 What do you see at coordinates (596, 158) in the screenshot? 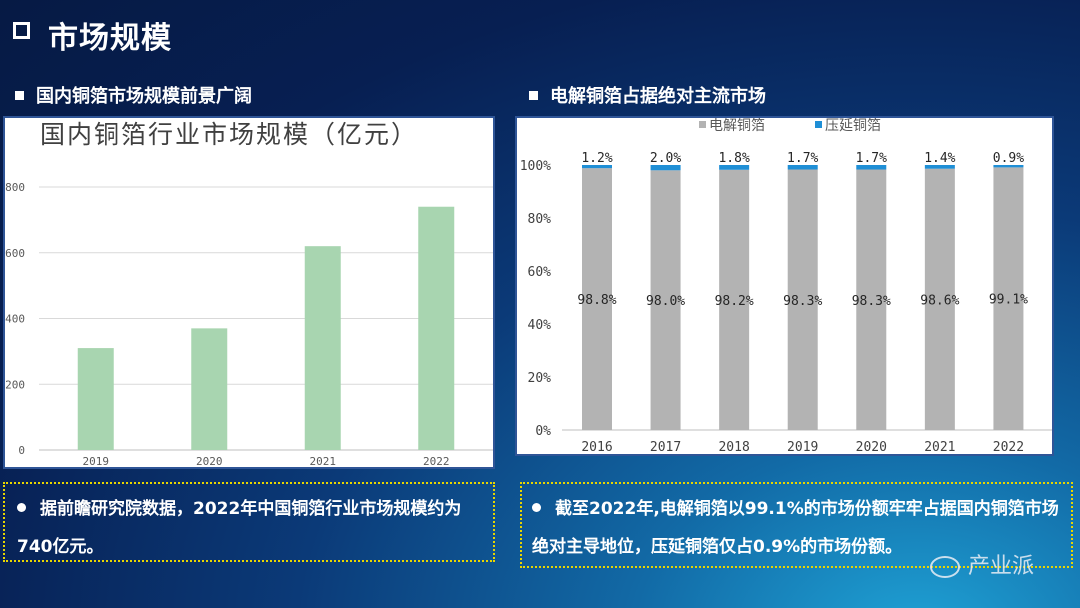
I see `data-label-rolled: 1.2%` at bounding box center [596, 158].